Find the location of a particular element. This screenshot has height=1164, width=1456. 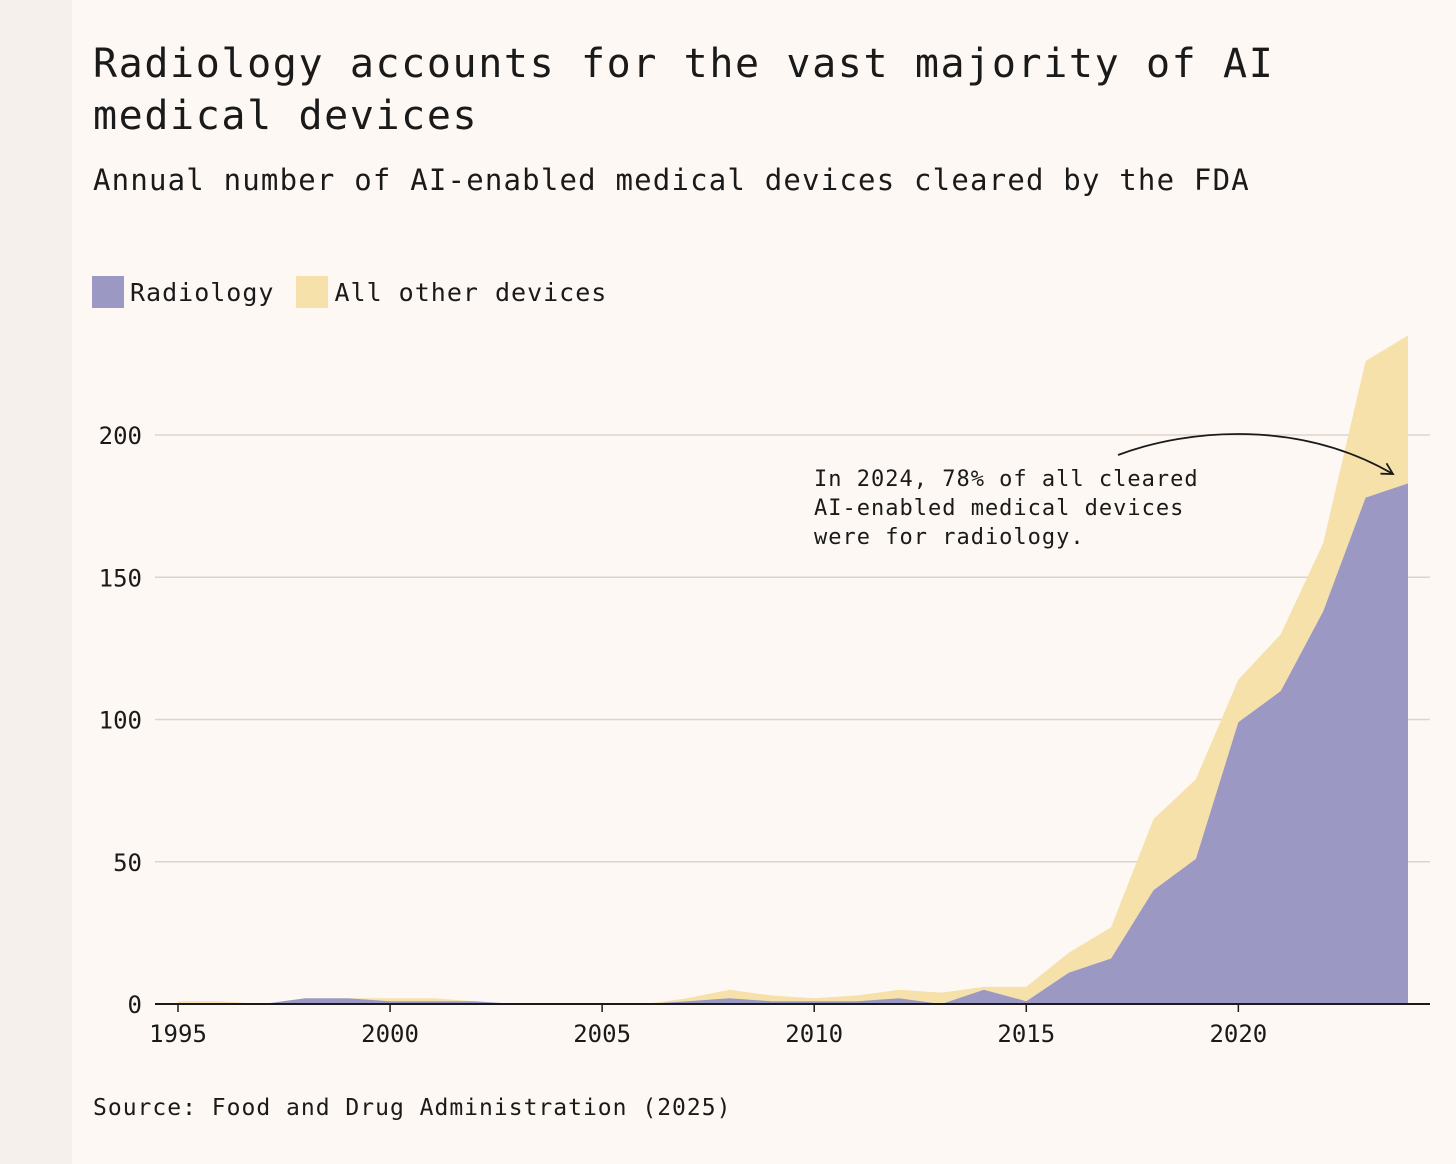

x-tick-label-2000: 2000 is located at coordinates (390, 1034).